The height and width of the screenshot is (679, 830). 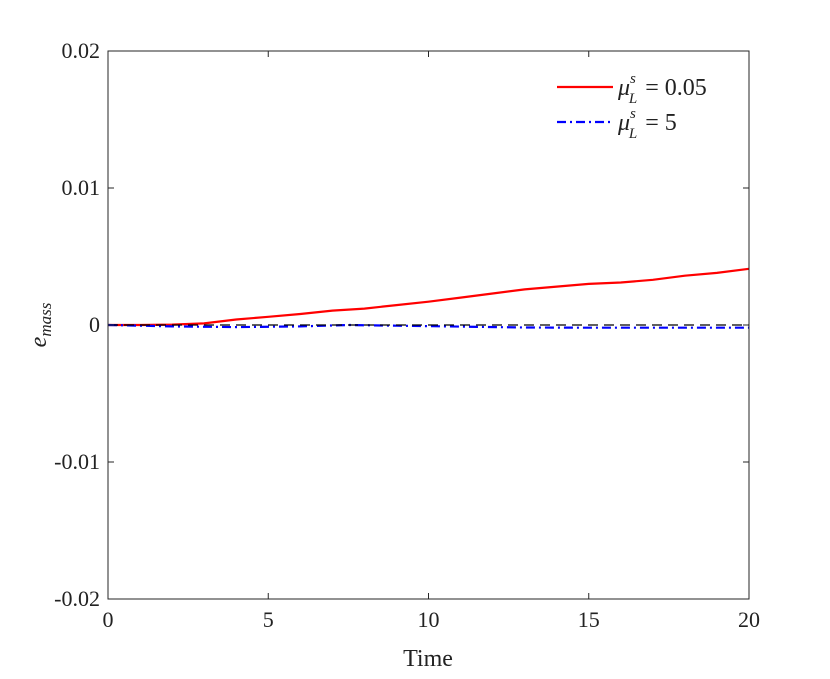 What do you see at coordinates (81, 50) in the screenshot?
I see `y-tick-label: 0.02` at bounding box center [81, 50].